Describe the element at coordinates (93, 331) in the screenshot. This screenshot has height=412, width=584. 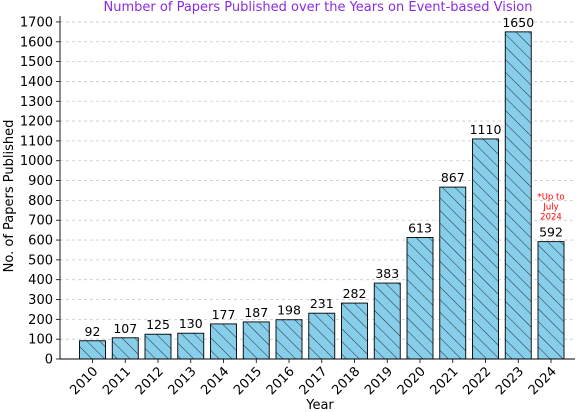
I see `bar-value-label: 92` at that location.